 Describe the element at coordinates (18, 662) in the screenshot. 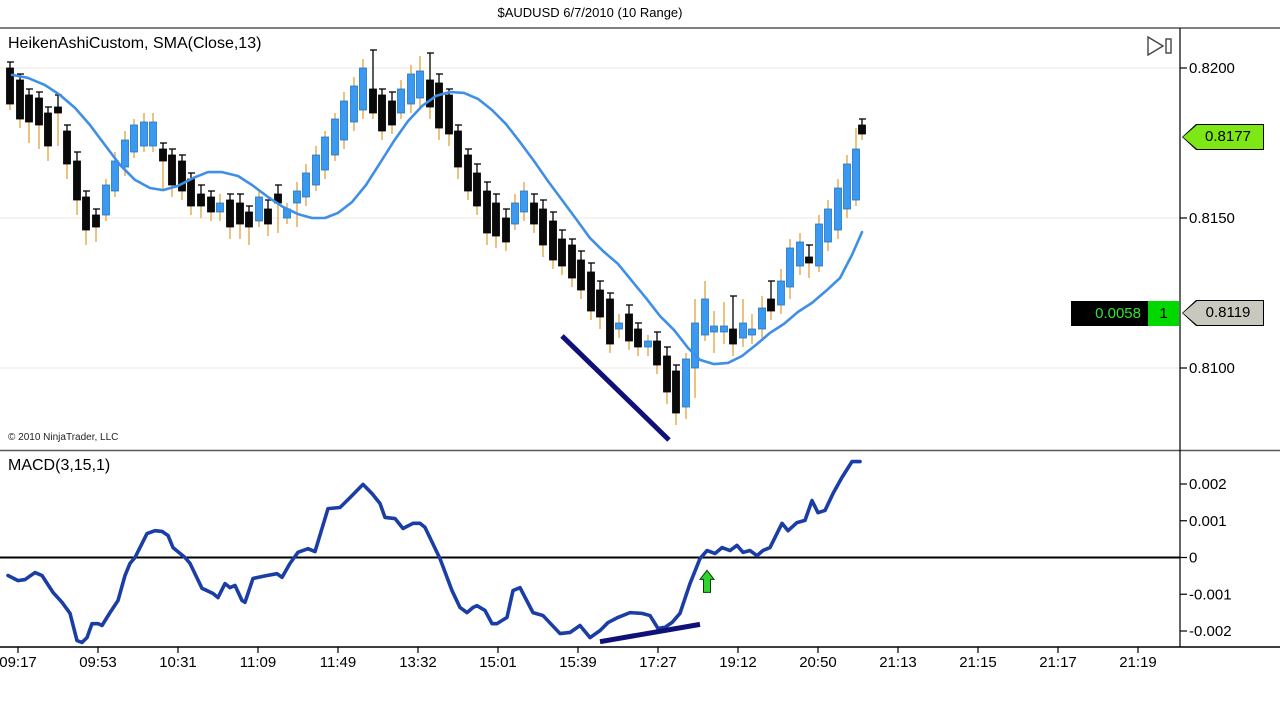

I see `time-tick-label: 09:17` at that location.